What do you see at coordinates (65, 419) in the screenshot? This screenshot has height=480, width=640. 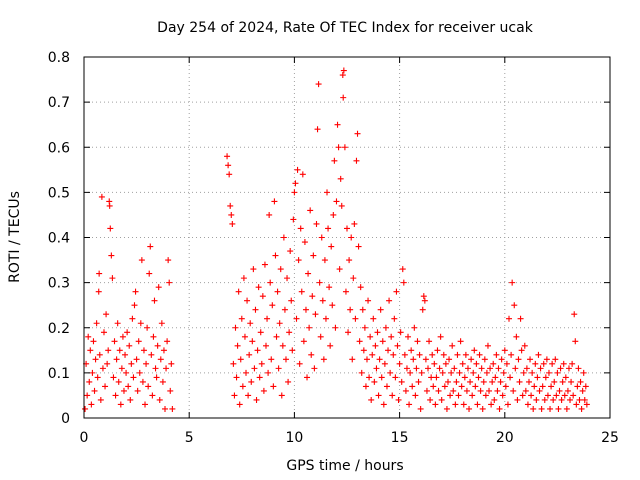 I see `y-tick-label: 0` at bounding box center [65, 419].